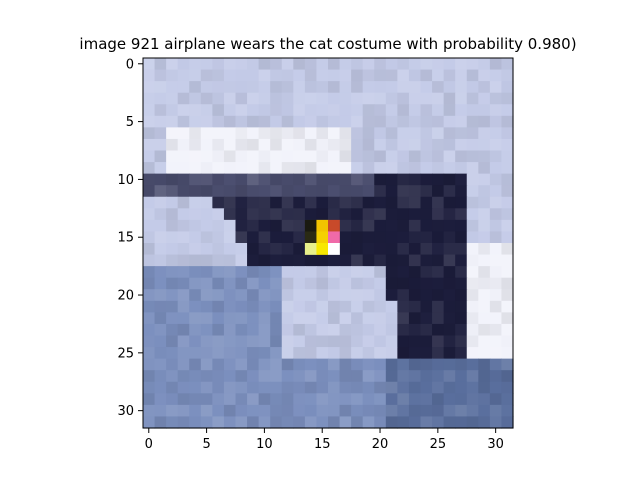  What do you see at coordinates (322, 237) in the screenshot?
I see `patch-pixel` at bounding box center [322, 237].